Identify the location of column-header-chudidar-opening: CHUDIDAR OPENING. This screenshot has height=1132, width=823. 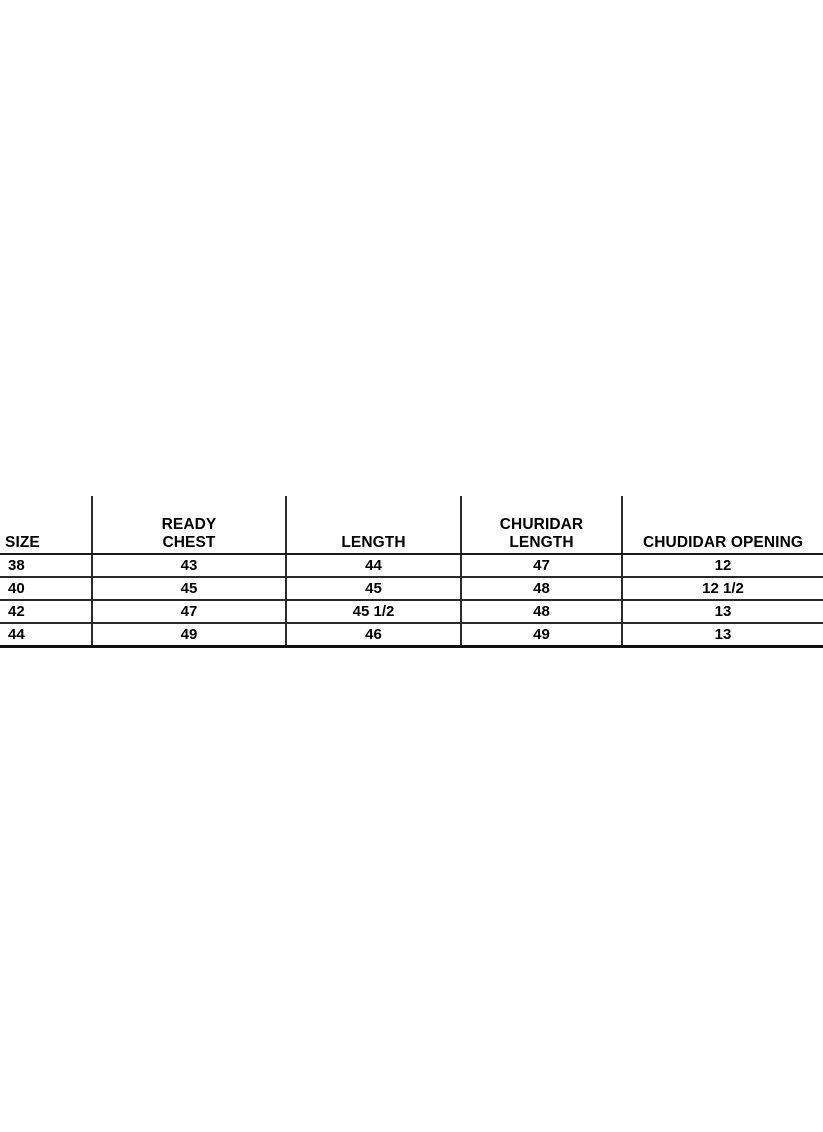
(722, 525).